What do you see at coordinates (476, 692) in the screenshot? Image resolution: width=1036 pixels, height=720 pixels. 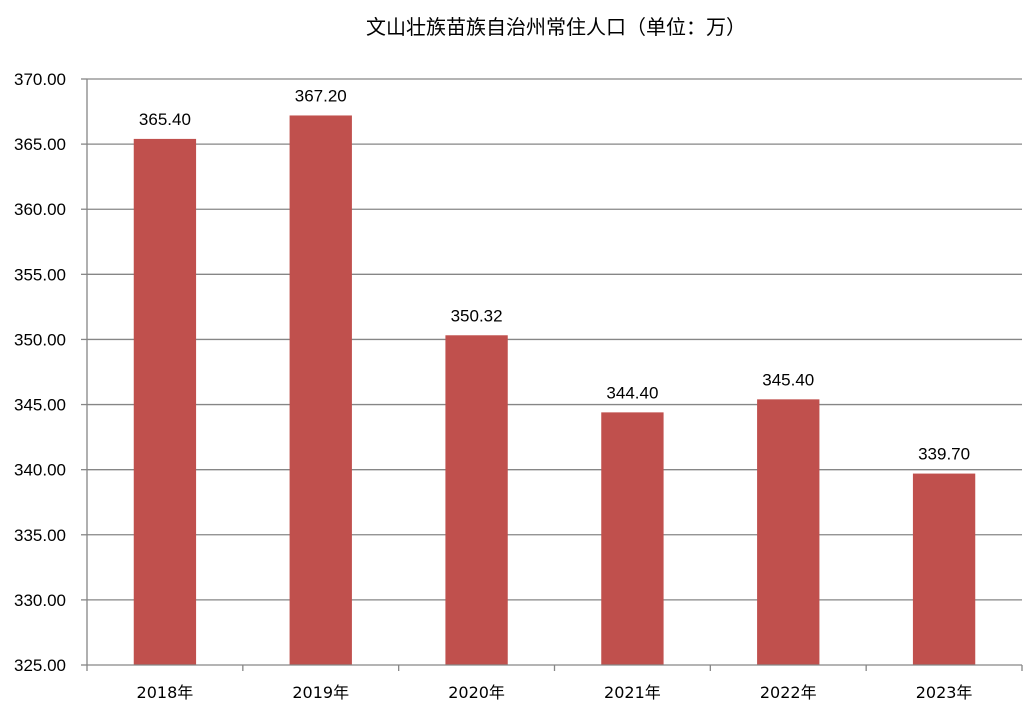 I see `x-tick-label: 2020年` at bounding box center [476, 692].